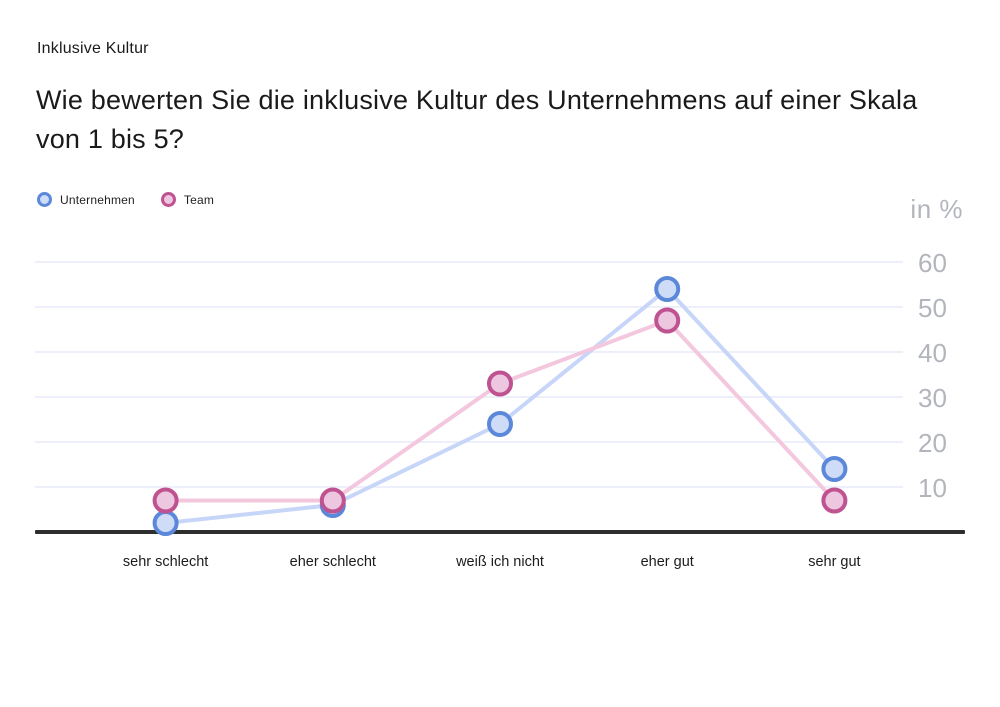  Describe the element at coordinates (165, 562) in the screenshot. I see `x-tick-label: sehr schlecht` at that location.